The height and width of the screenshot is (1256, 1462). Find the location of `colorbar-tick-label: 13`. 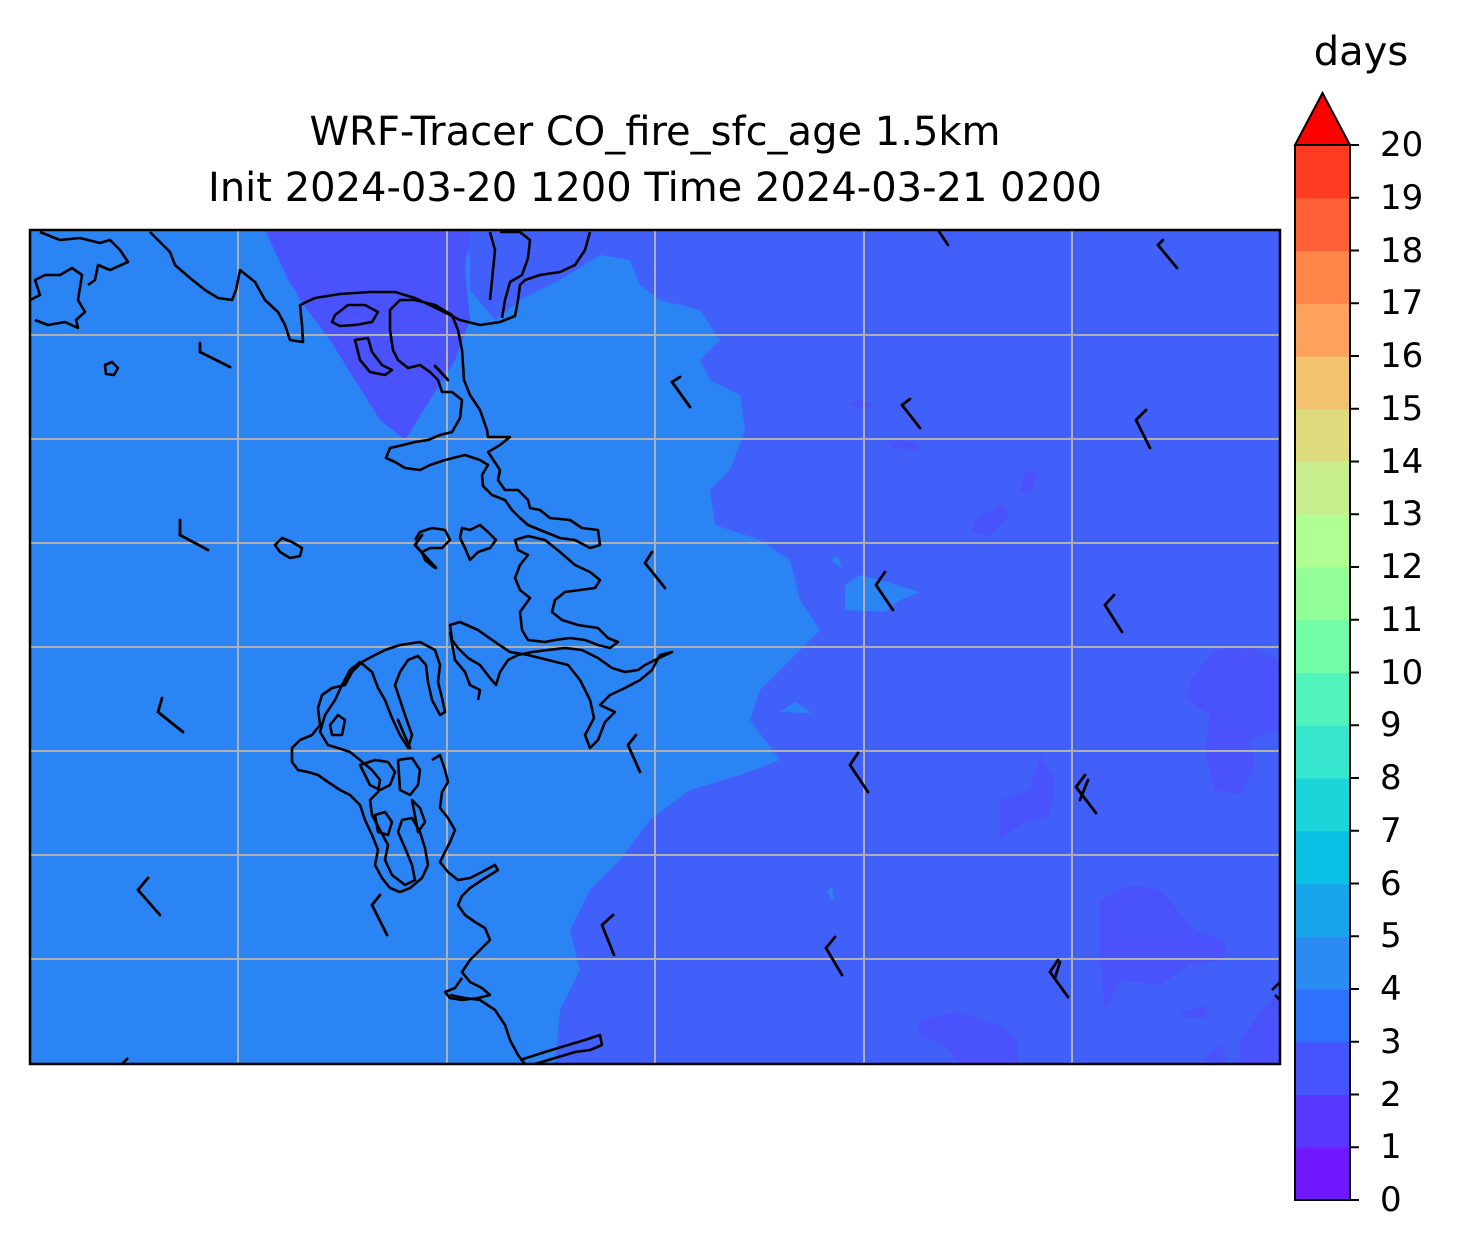

colorbar-tick-label: 13 is located at coordinates (1402, 514).